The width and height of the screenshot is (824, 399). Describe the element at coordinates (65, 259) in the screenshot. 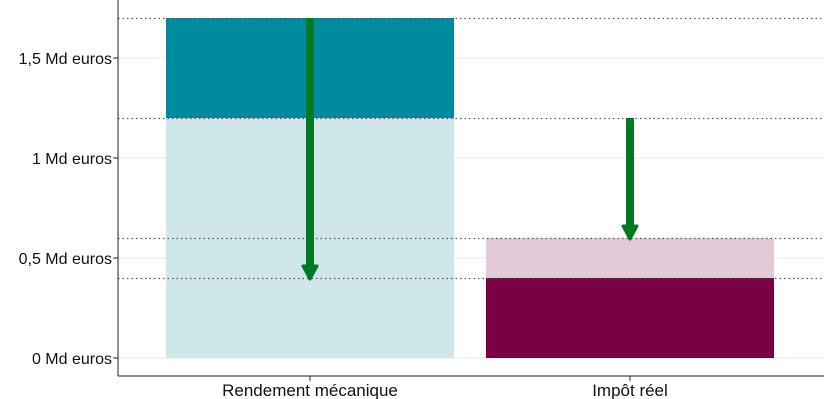

I see `y-tick-label: 0,5 Md euros` at that location.